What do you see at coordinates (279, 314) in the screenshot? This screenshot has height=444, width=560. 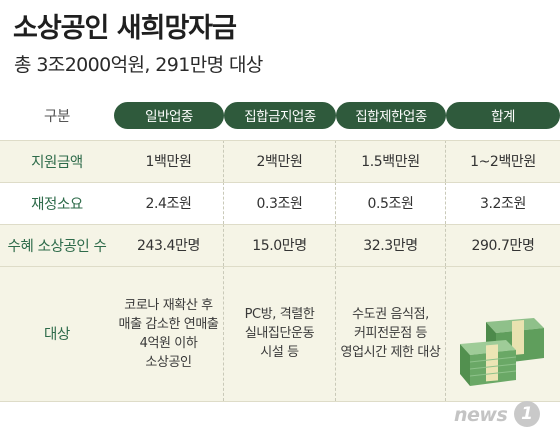 I see `target-line: PC방, 격렬한` at bounding box center [279, 314].